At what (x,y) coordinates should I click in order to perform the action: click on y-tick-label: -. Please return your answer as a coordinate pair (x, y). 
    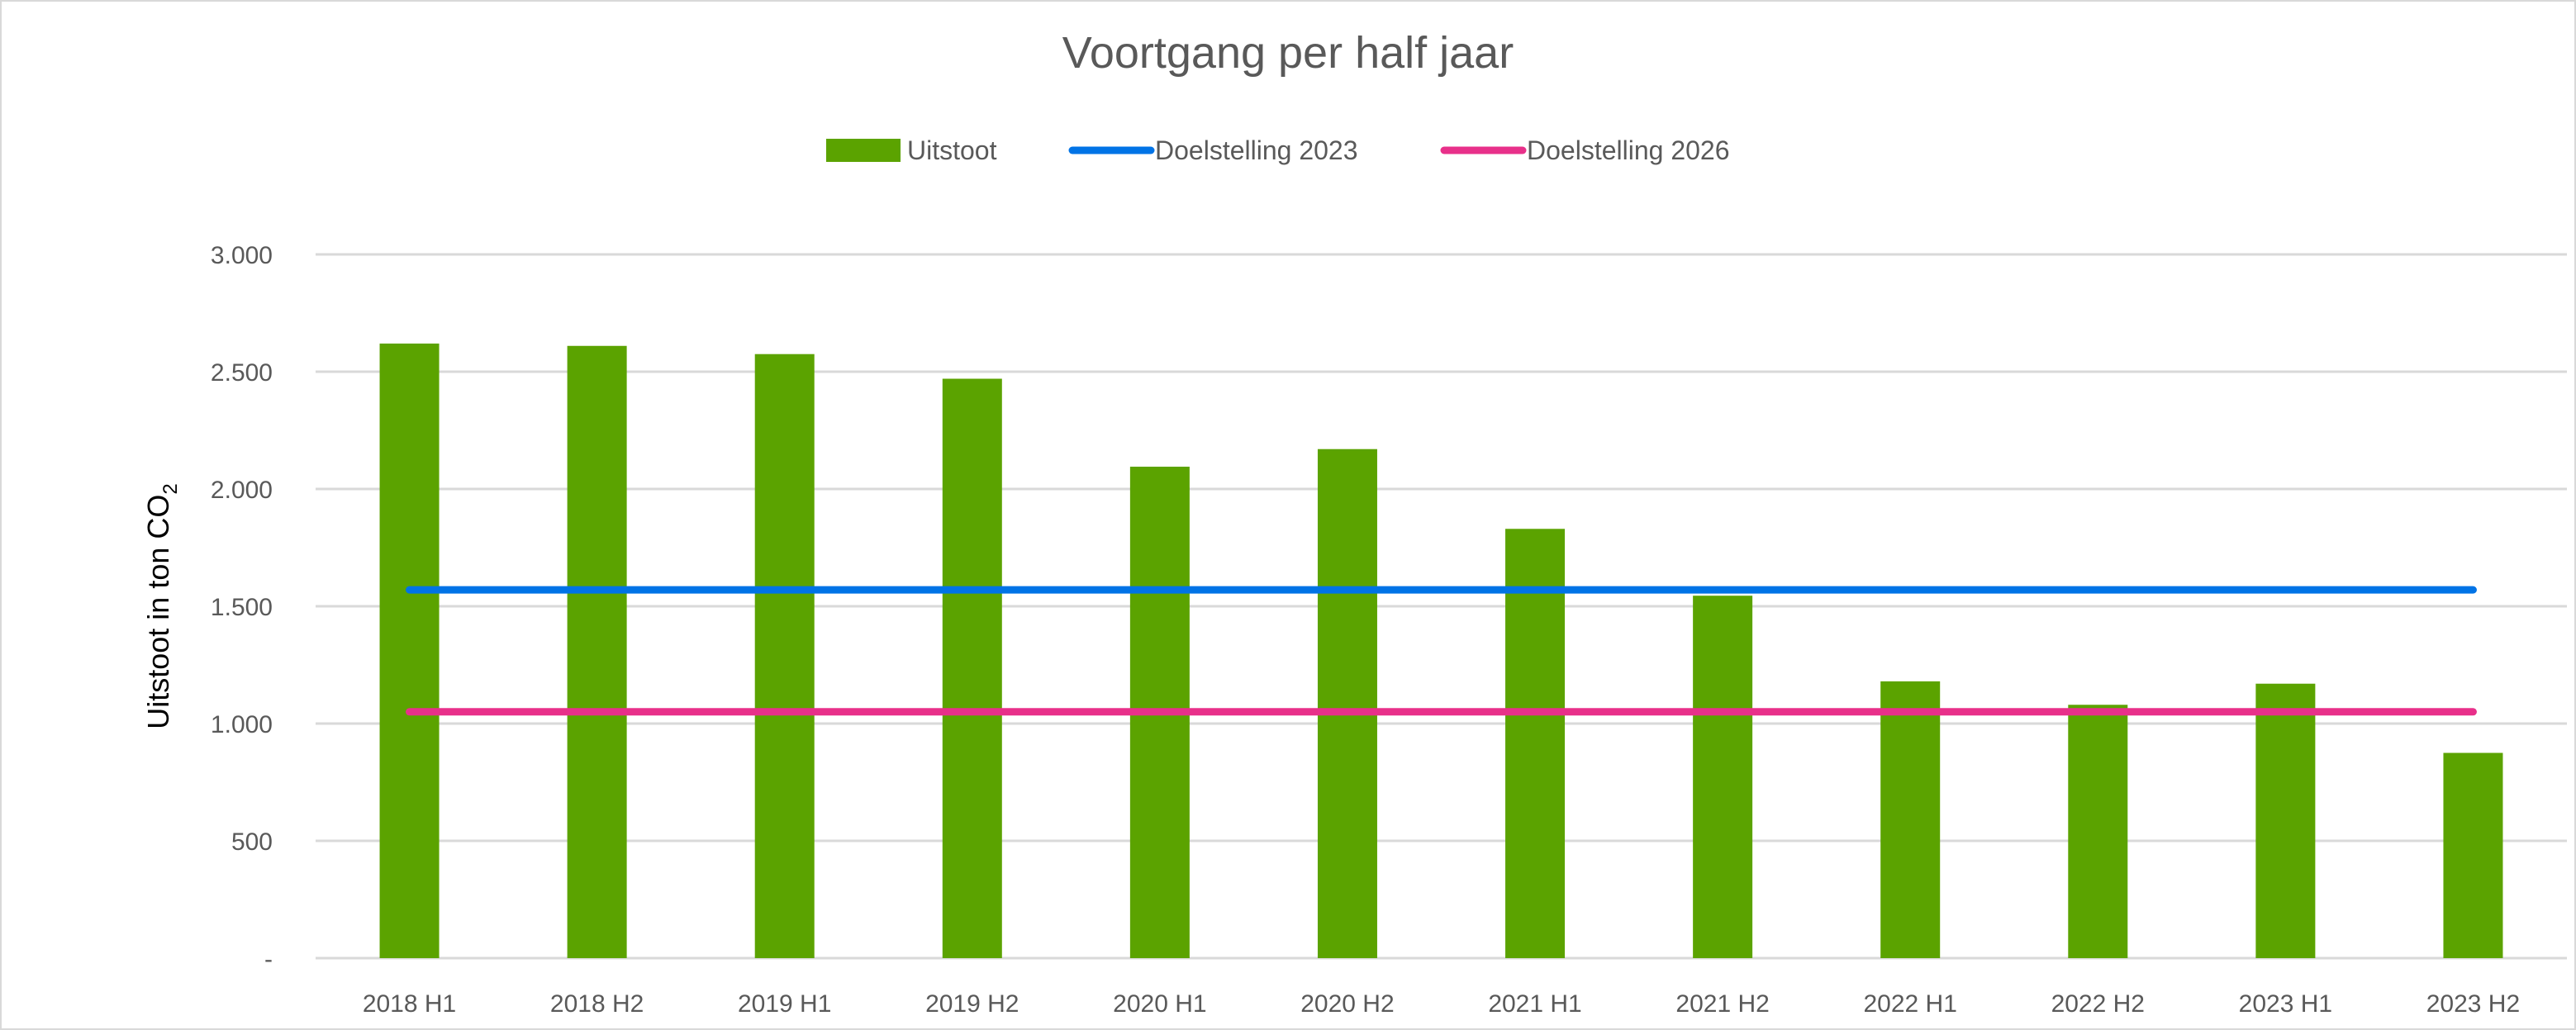
    Looking at the image, I should click on (268, 959).